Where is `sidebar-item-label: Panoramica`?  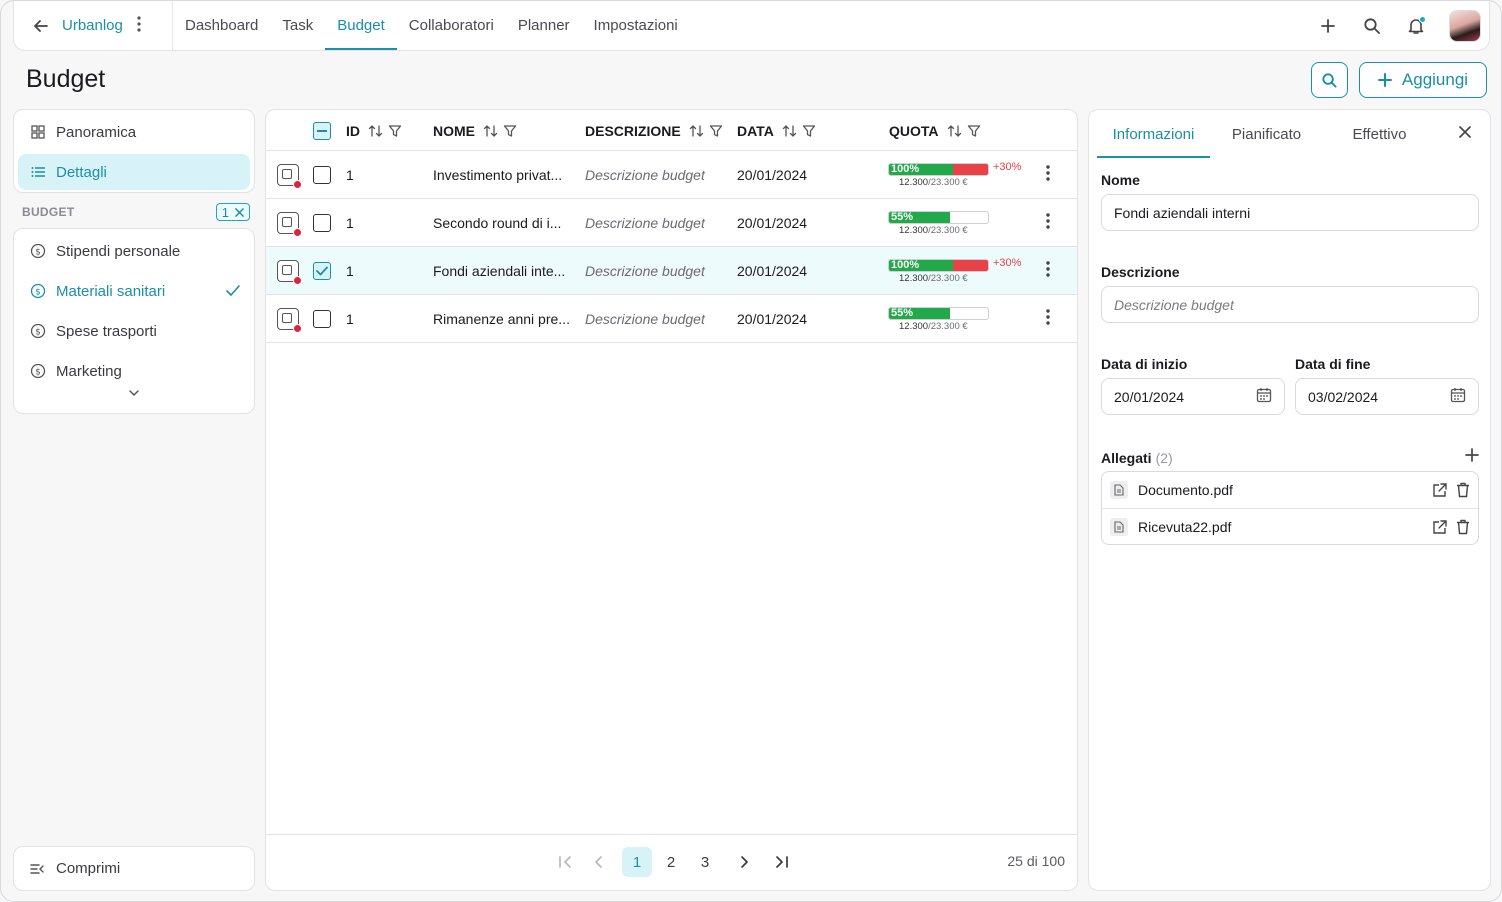 sidebar-item-label: Panoramica is located at coordinates (96, 132).